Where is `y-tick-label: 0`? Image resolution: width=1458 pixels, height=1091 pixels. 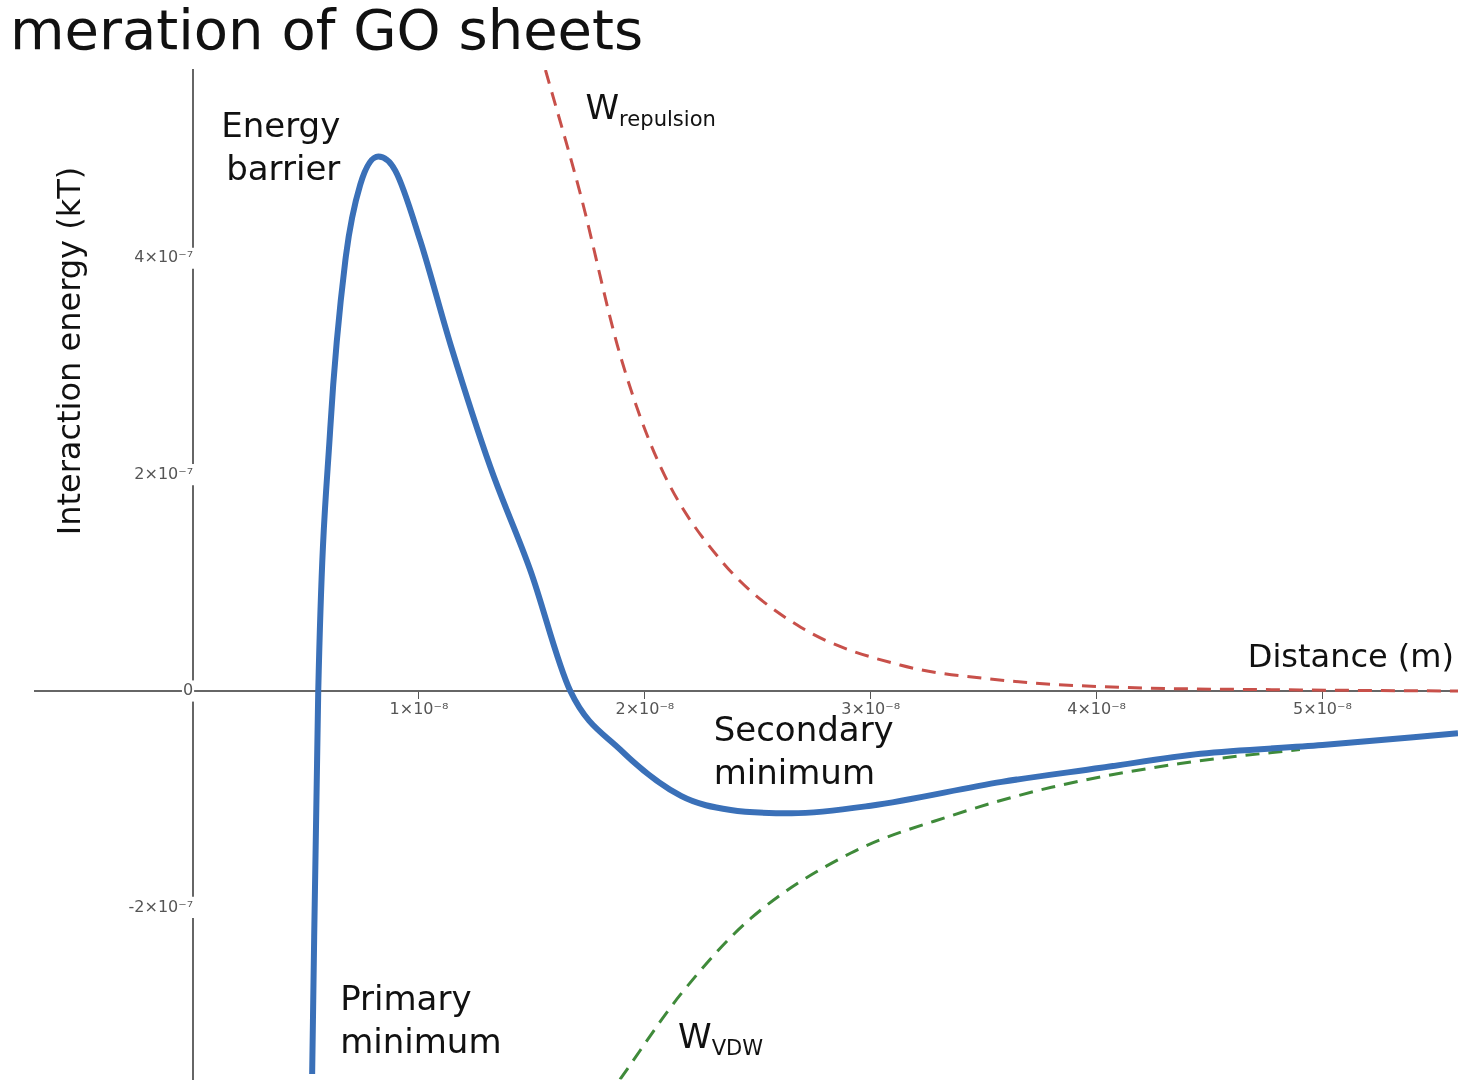
y-tick-label: 0 is located at coordinates (188, 690).